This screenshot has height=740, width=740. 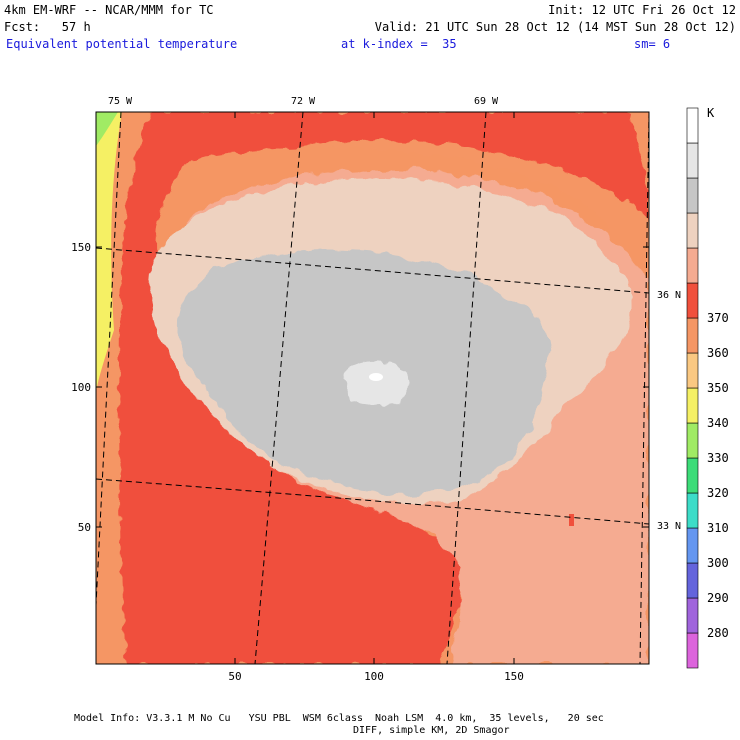 What do you see at coordinates (718, 423) in the screenshot?
I see `colorbar-label: 340` at bounding box center [718, 423].